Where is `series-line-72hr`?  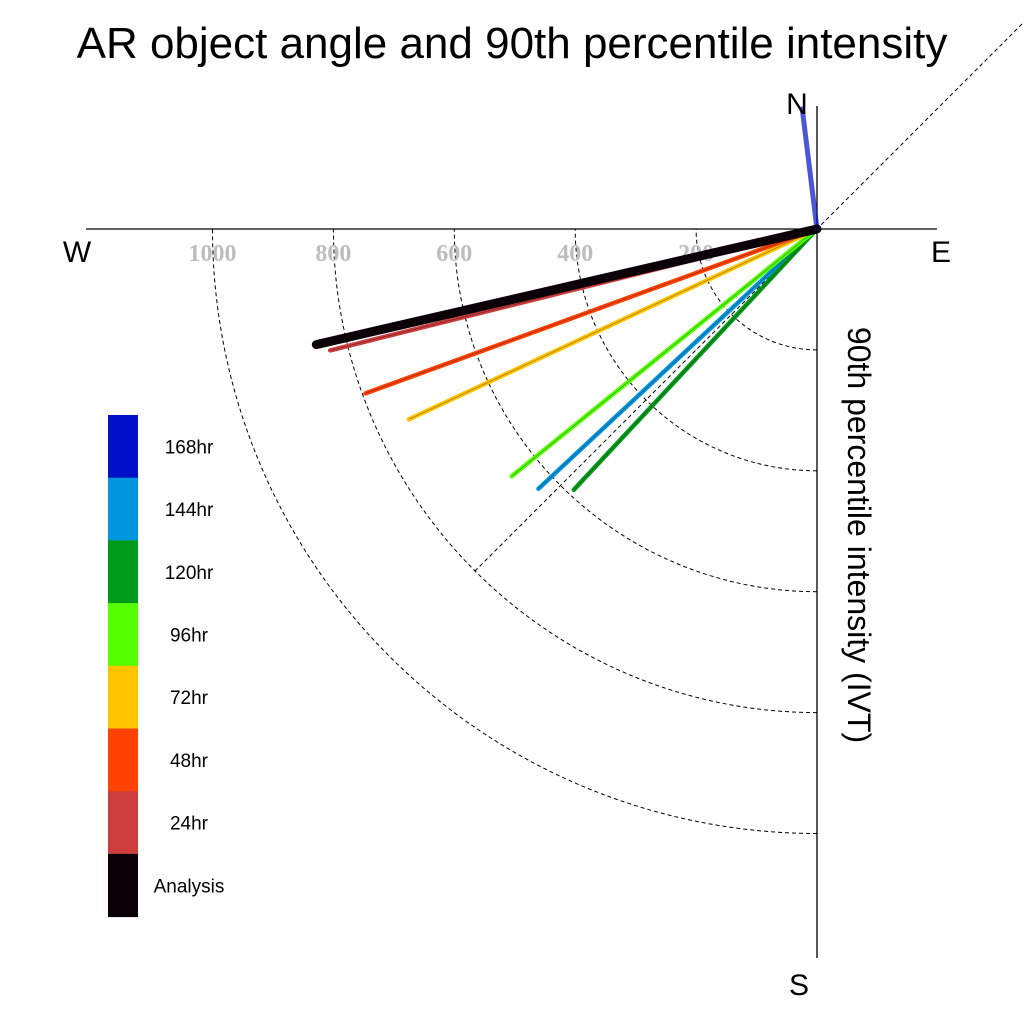
series-line-72hr is located at coordinates (613, 324).